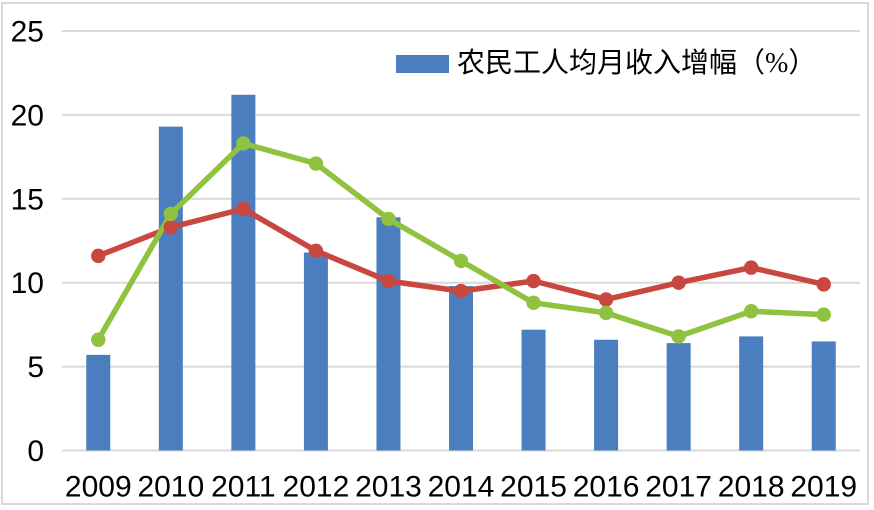 This screenshot has width=874, height=510. I want to click on red-line-series-marker-2017, so click(678, 282).